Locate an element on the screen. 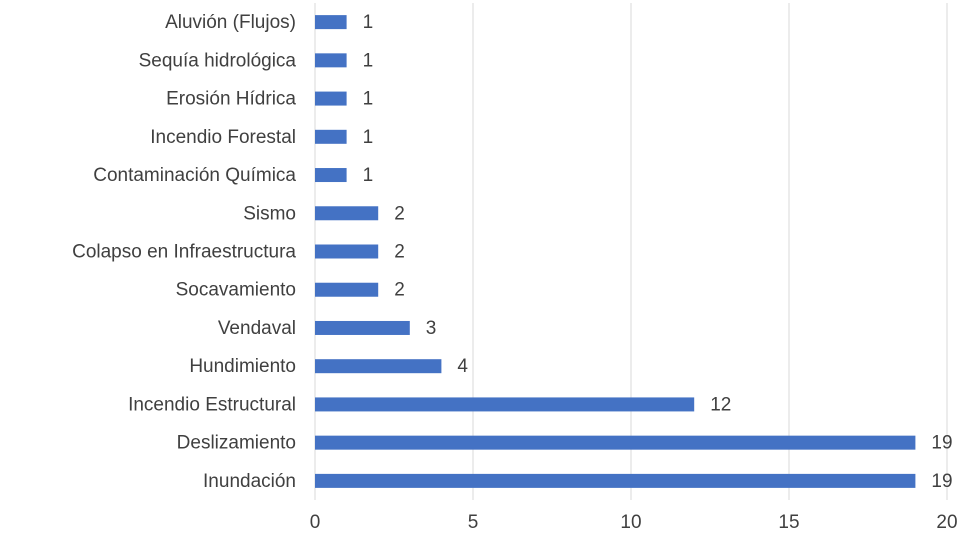  data-label: 4 is located at coordinates (462, 366).